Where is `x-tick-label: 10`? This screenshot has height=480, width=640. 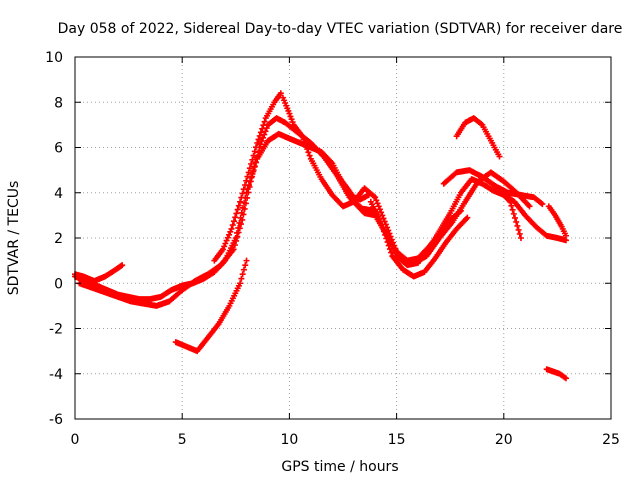
x-tick-label: 10 is located at coordinates (289, 440).